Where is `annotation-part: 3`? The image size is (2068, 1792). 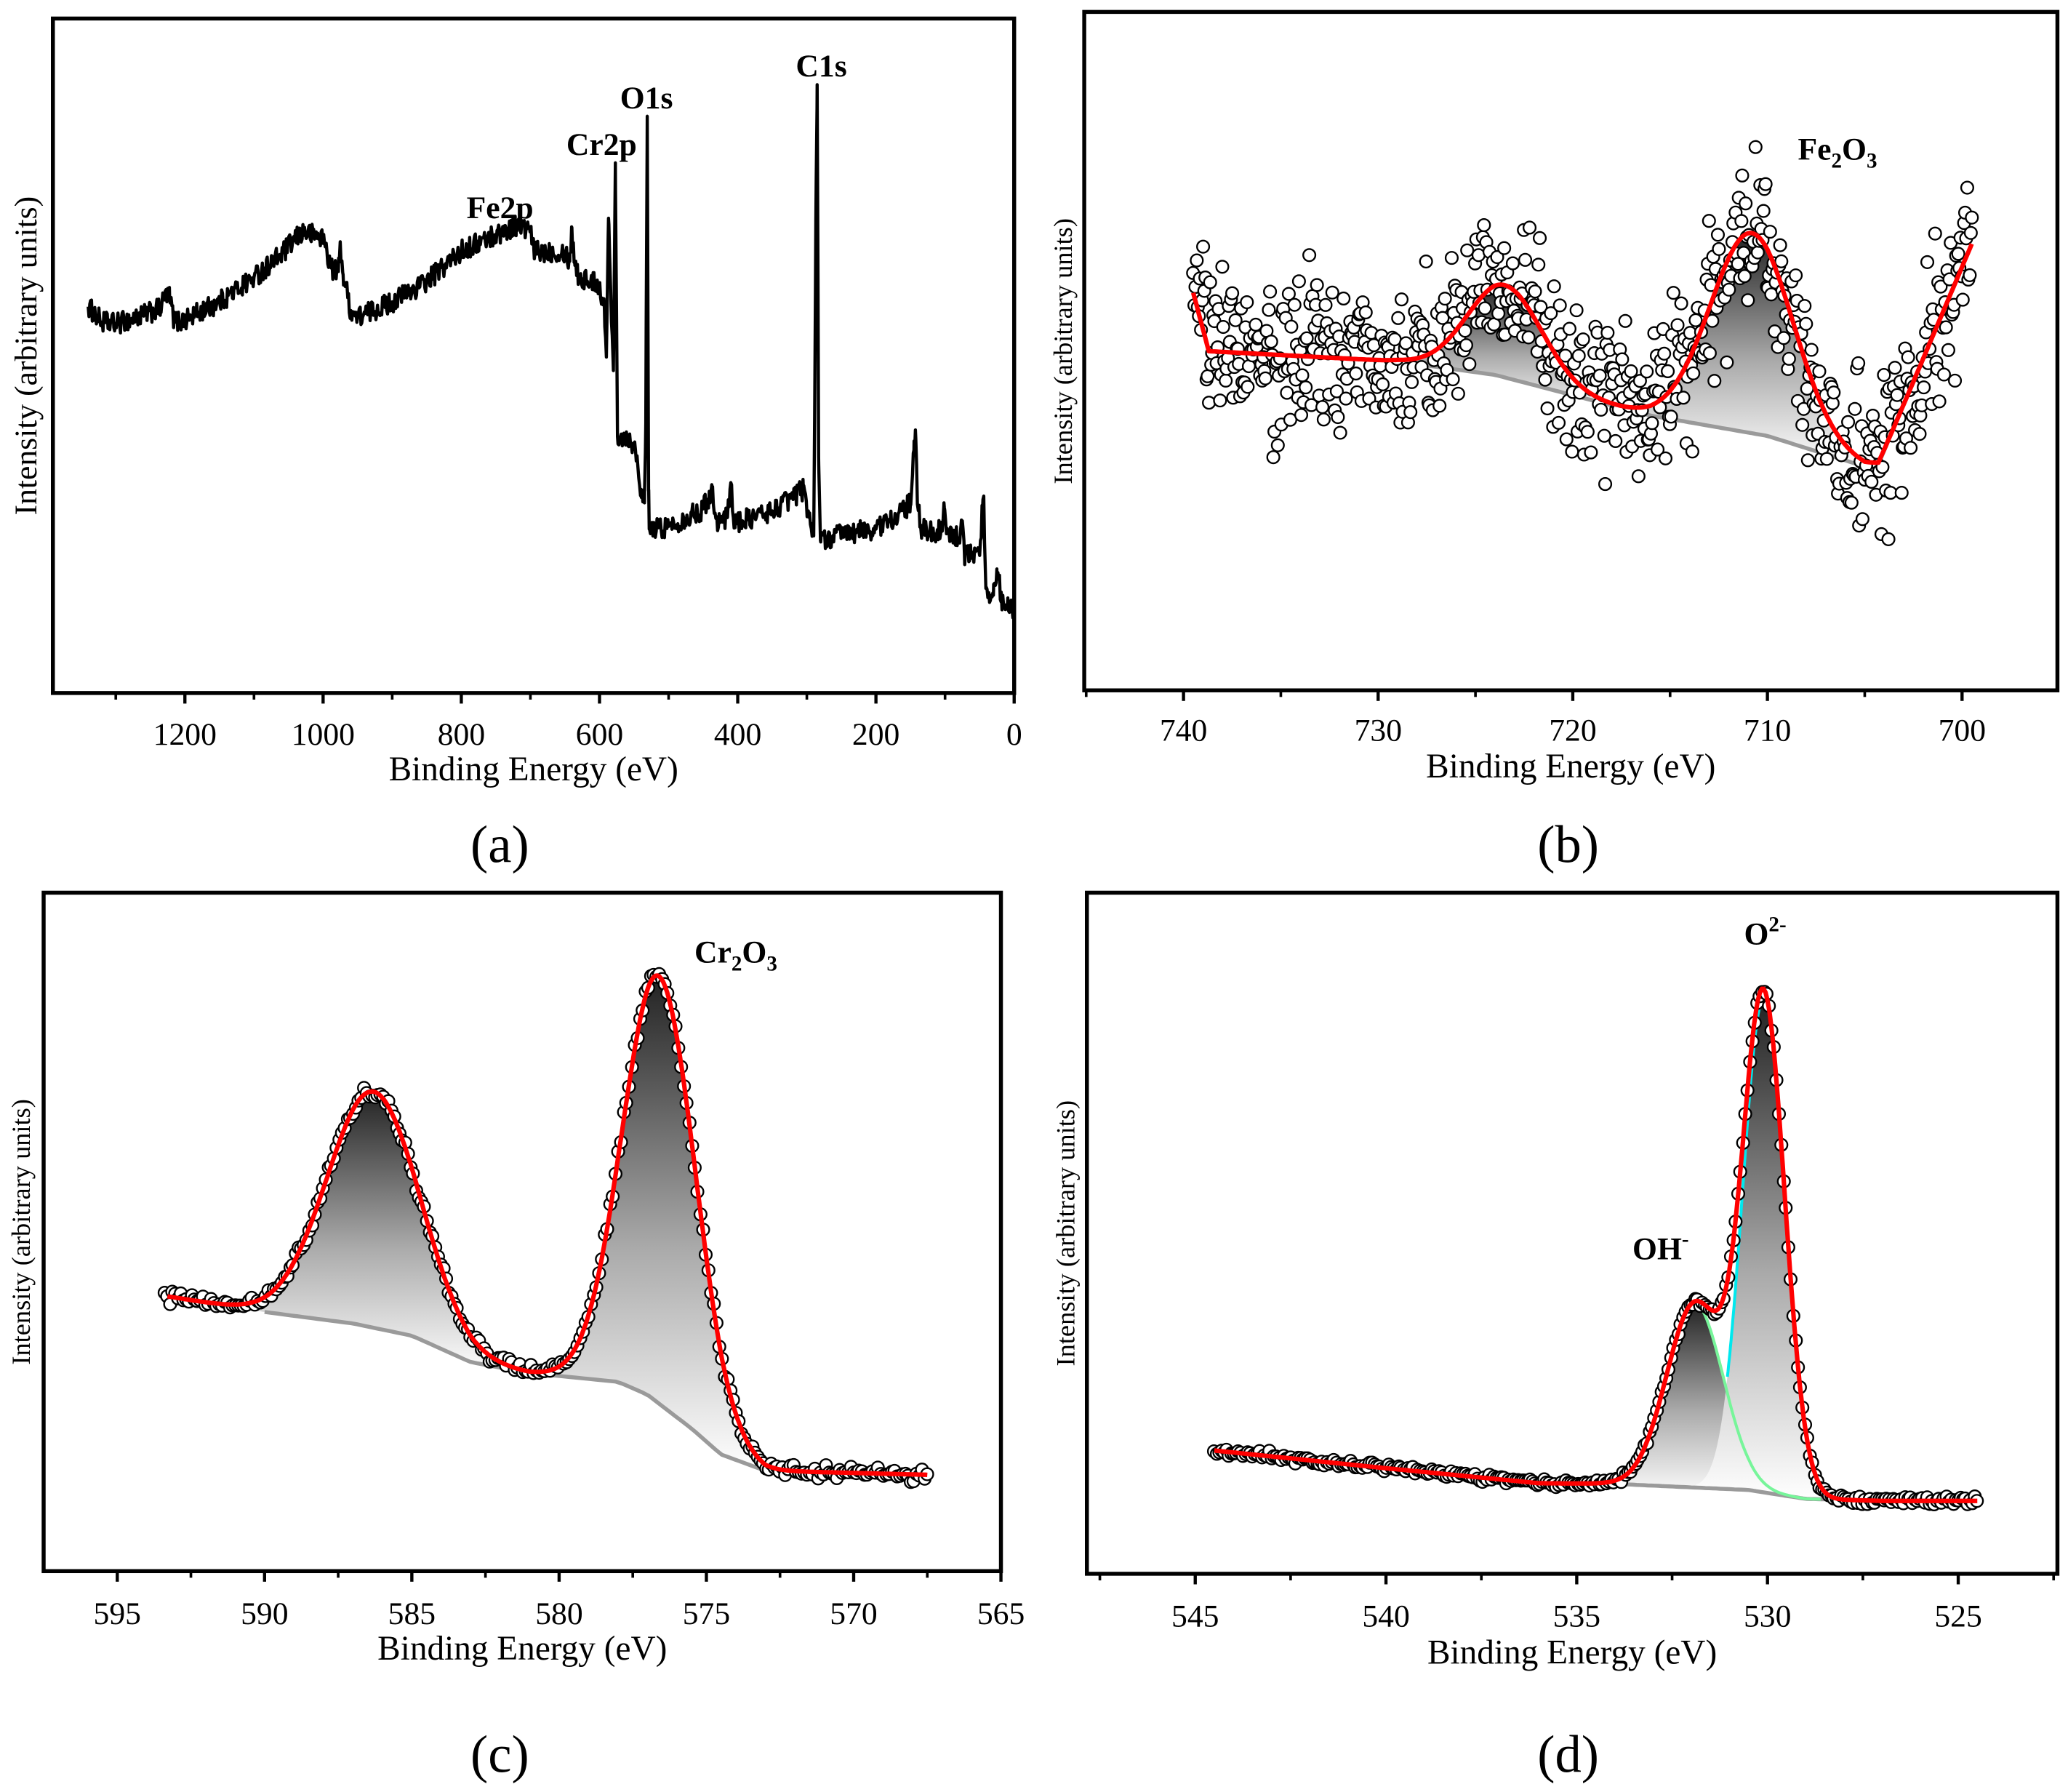
annotation-part: 3 is located at coordinates (1872, 161).